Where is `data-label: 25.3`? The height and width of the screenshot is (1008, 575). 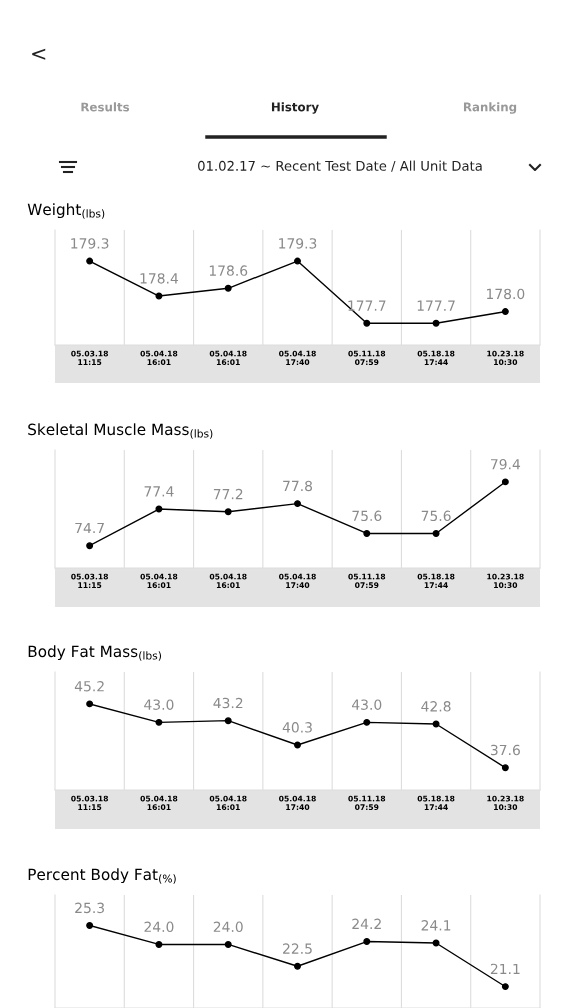
data-label: 25.3 is located at coordinates (89, 908).